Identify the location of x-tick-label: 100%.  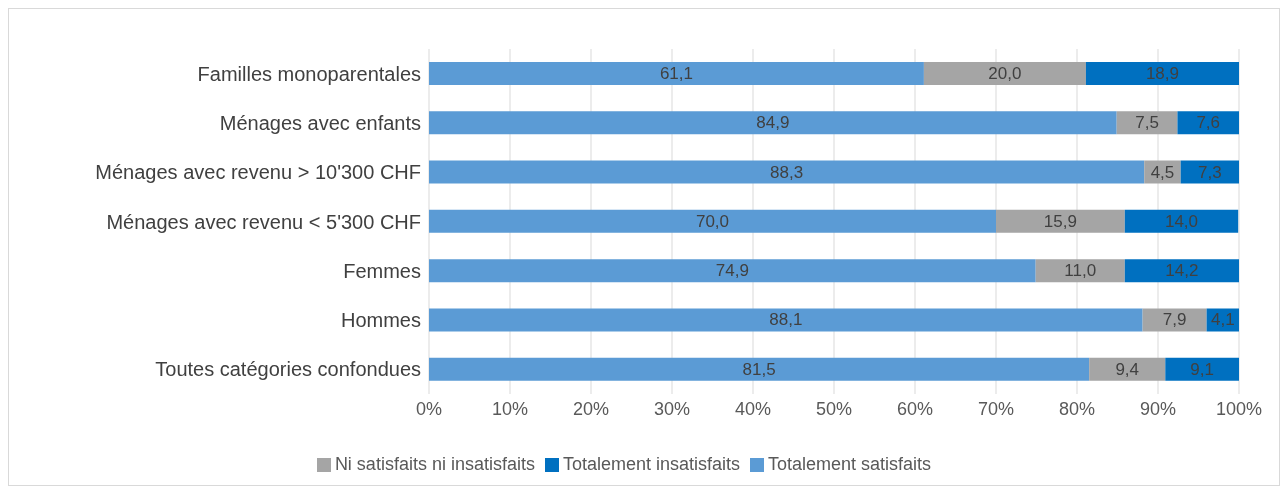
(1239, 408).